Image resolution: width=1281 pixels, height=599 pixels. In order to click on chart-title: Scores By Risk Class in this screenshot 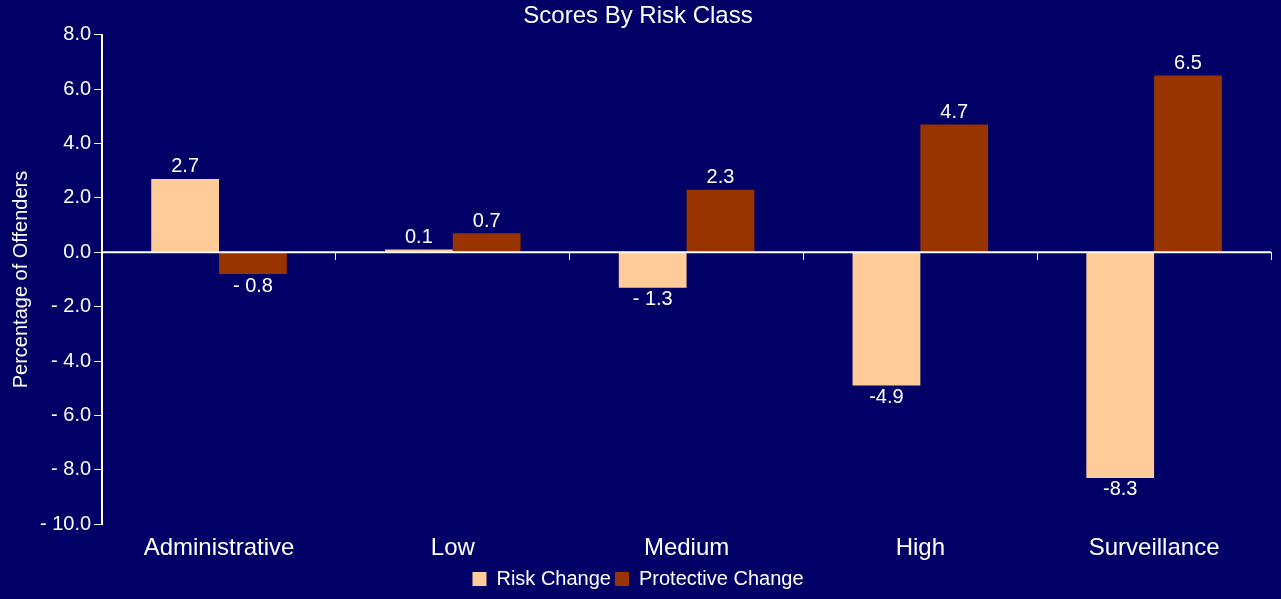, I will do `click(638, 15)`.